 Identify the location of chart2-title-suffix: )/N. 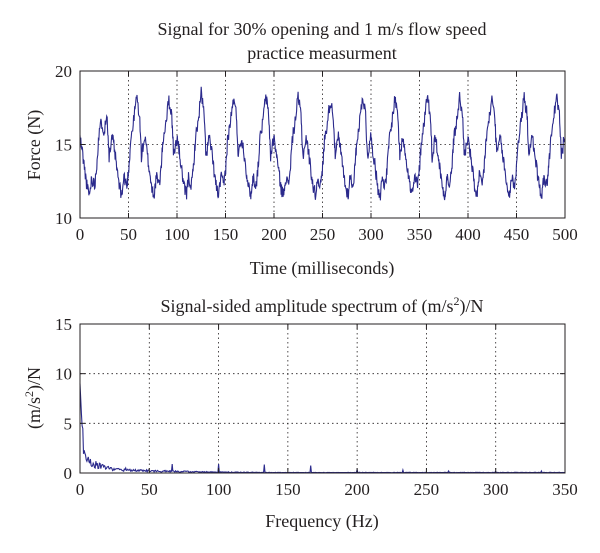
(471, 306).